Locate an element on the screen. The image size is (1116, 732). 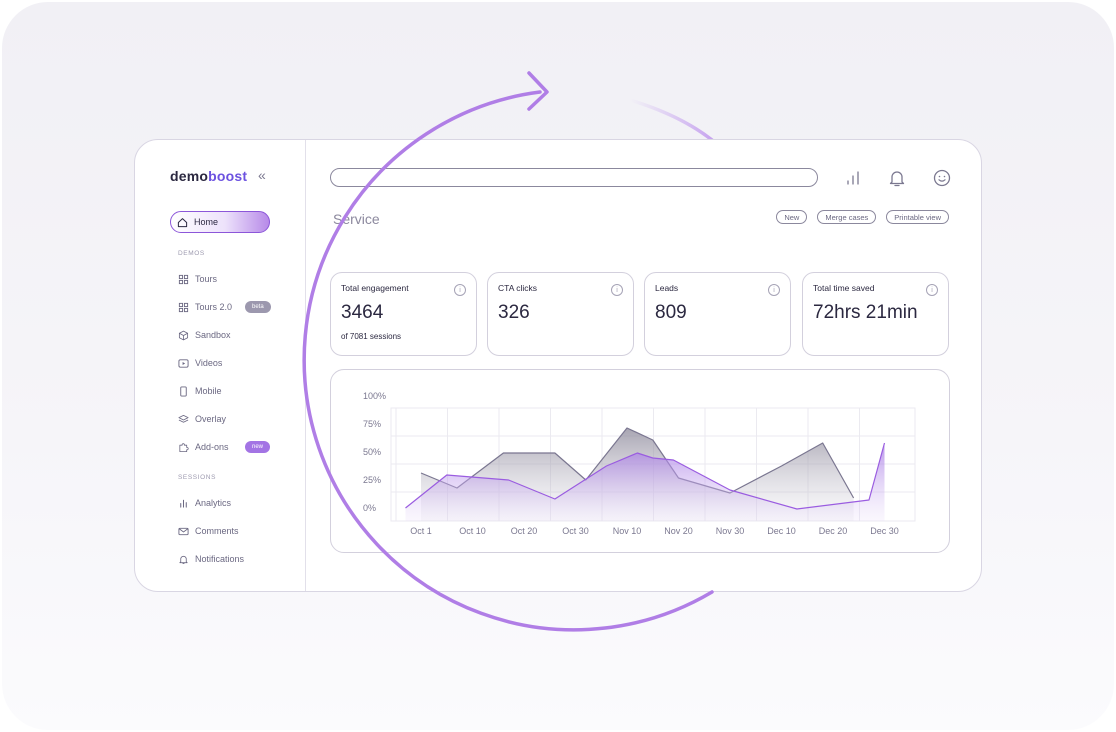
stat-value: 326 is located at coordinates (514, 312).